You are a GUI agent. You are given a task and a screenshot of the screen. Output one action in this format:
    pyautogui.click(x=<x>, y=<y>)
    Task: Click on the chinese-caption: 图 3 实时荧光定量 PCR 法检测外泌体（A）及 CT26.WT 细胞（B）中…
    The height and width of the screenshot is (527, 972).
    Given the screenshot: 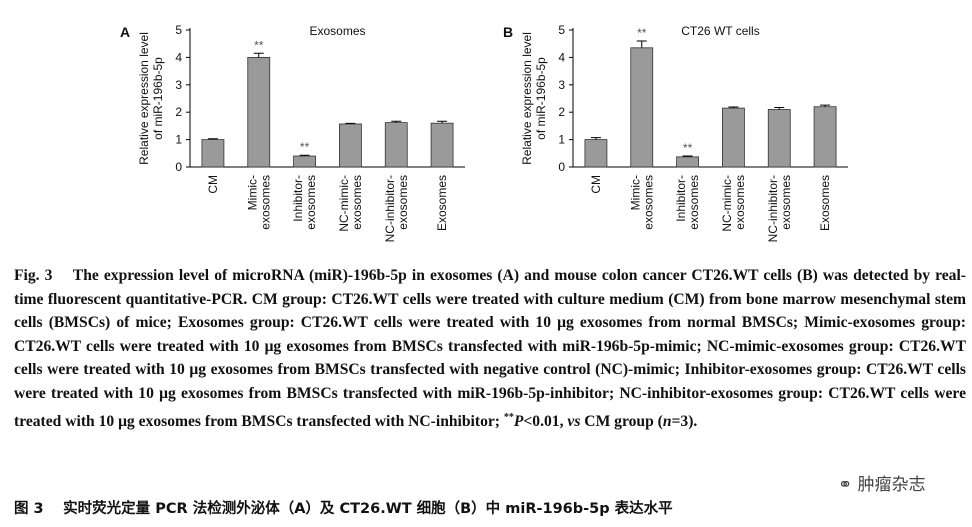 What is the action you would take?
    pyautogui.click(x=343, y=509)
    